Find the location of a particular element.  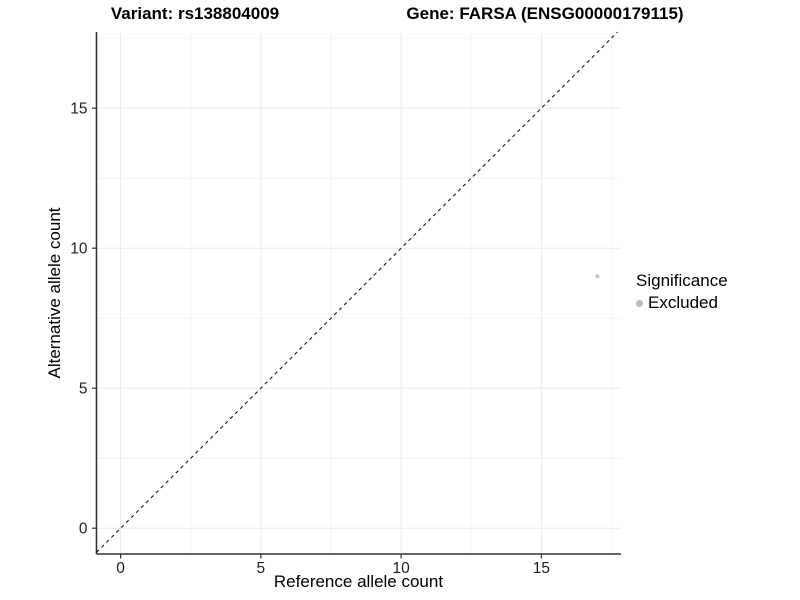

legend-item-label: Excluded is located at coordinates (683, 302).